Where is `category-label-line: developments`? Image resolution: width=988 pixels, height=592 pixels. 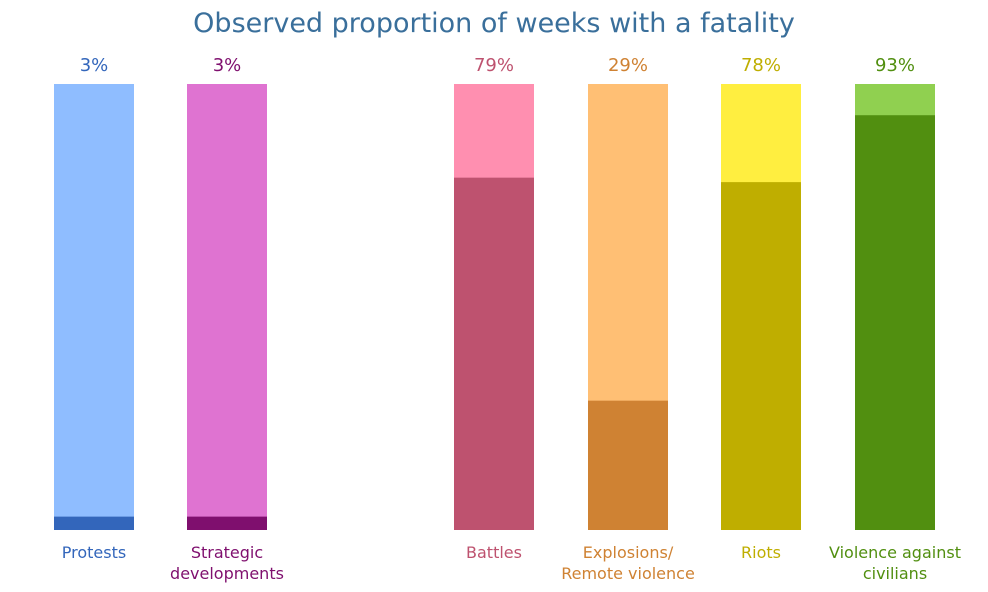 category-label-line: developments is located at coordinates (227, 573).